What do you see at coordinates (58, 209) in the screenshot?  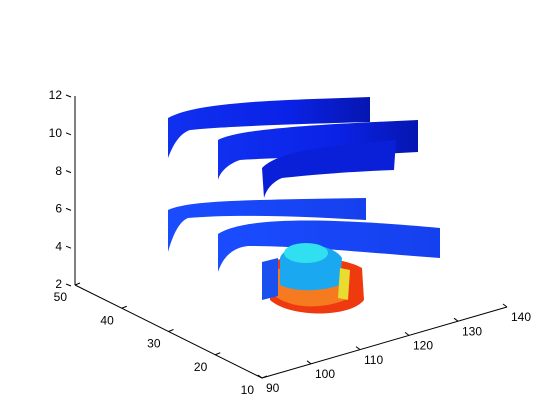 I see `z-tick-label: 6` at bounding box center [58, 209].